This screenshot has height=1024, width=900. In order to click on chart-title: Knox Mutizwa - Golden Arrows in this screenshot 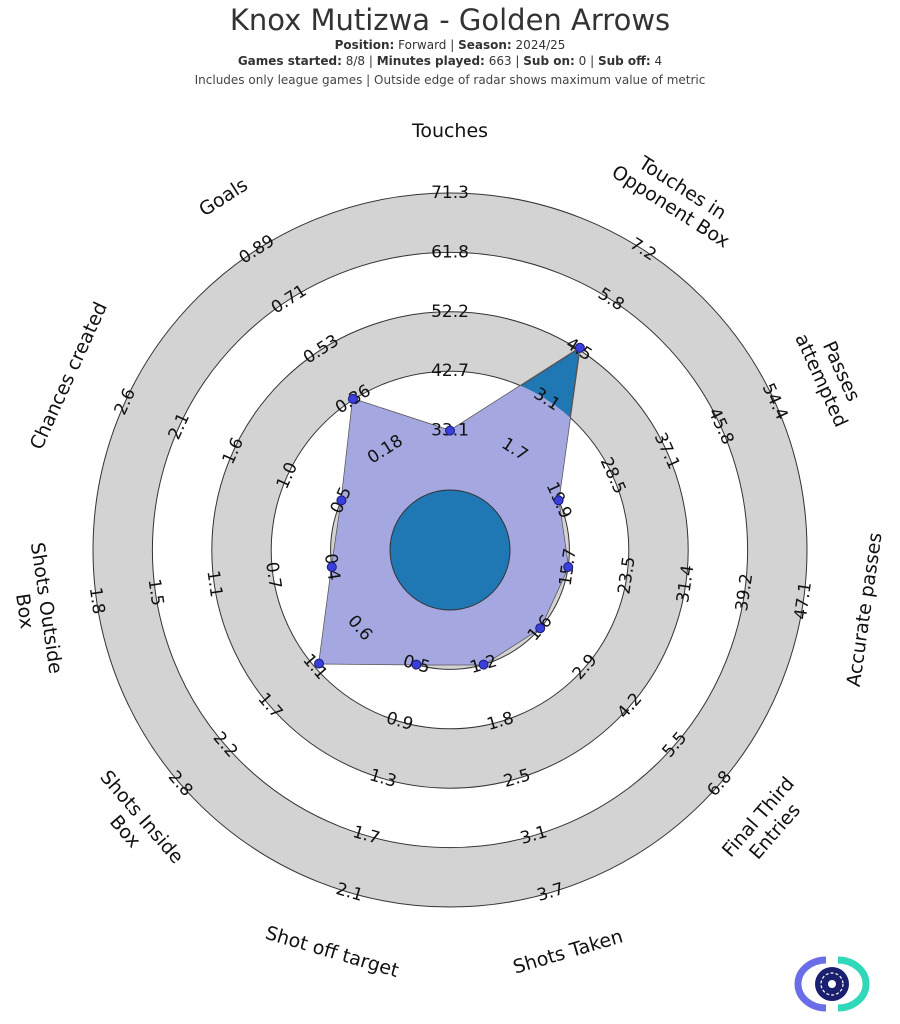, I will do `click(450, 20)`.